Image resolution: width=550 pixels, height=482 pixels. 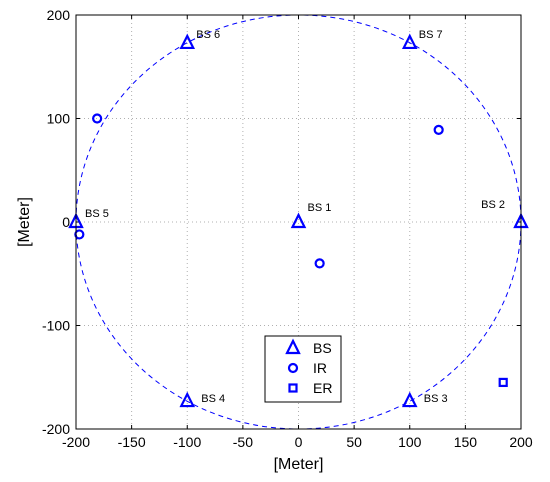 What do you see at coordinates (354, 442) in the screenshot?
I see `x-tick-label: 50` at bounding box center [354, 442].